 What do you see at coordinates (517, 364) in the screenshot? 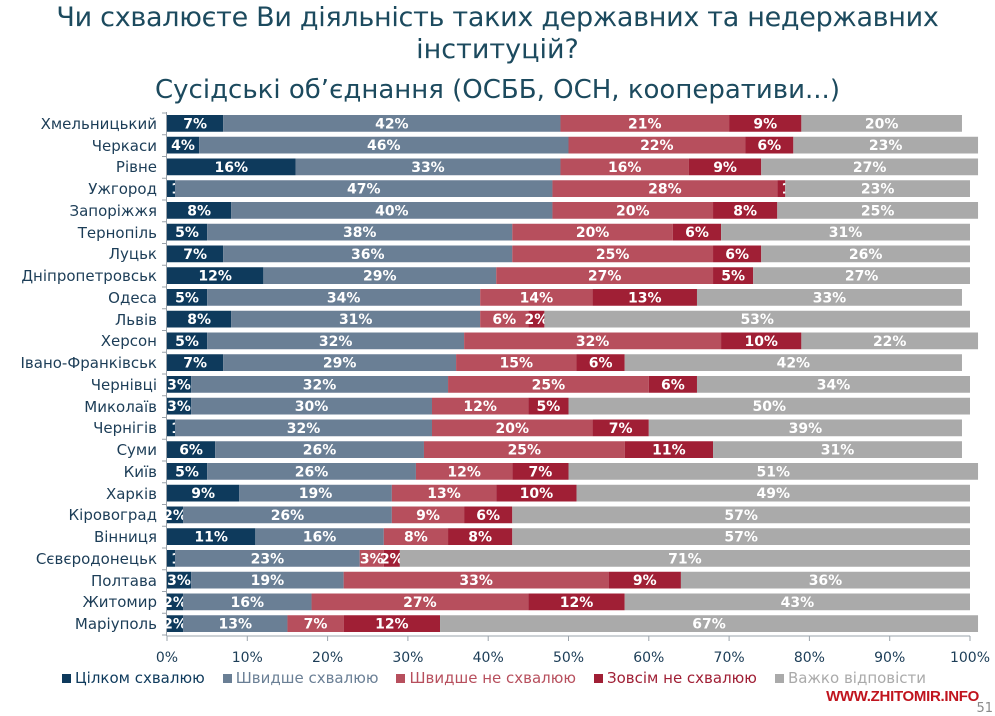
I see `data-label: 15%` at bounding box center [517, 364].